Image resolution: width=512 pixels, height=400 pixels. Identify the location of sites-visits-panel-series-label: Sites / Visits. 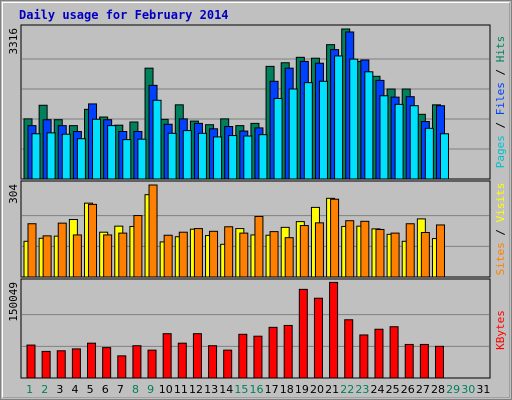
(500, 229).